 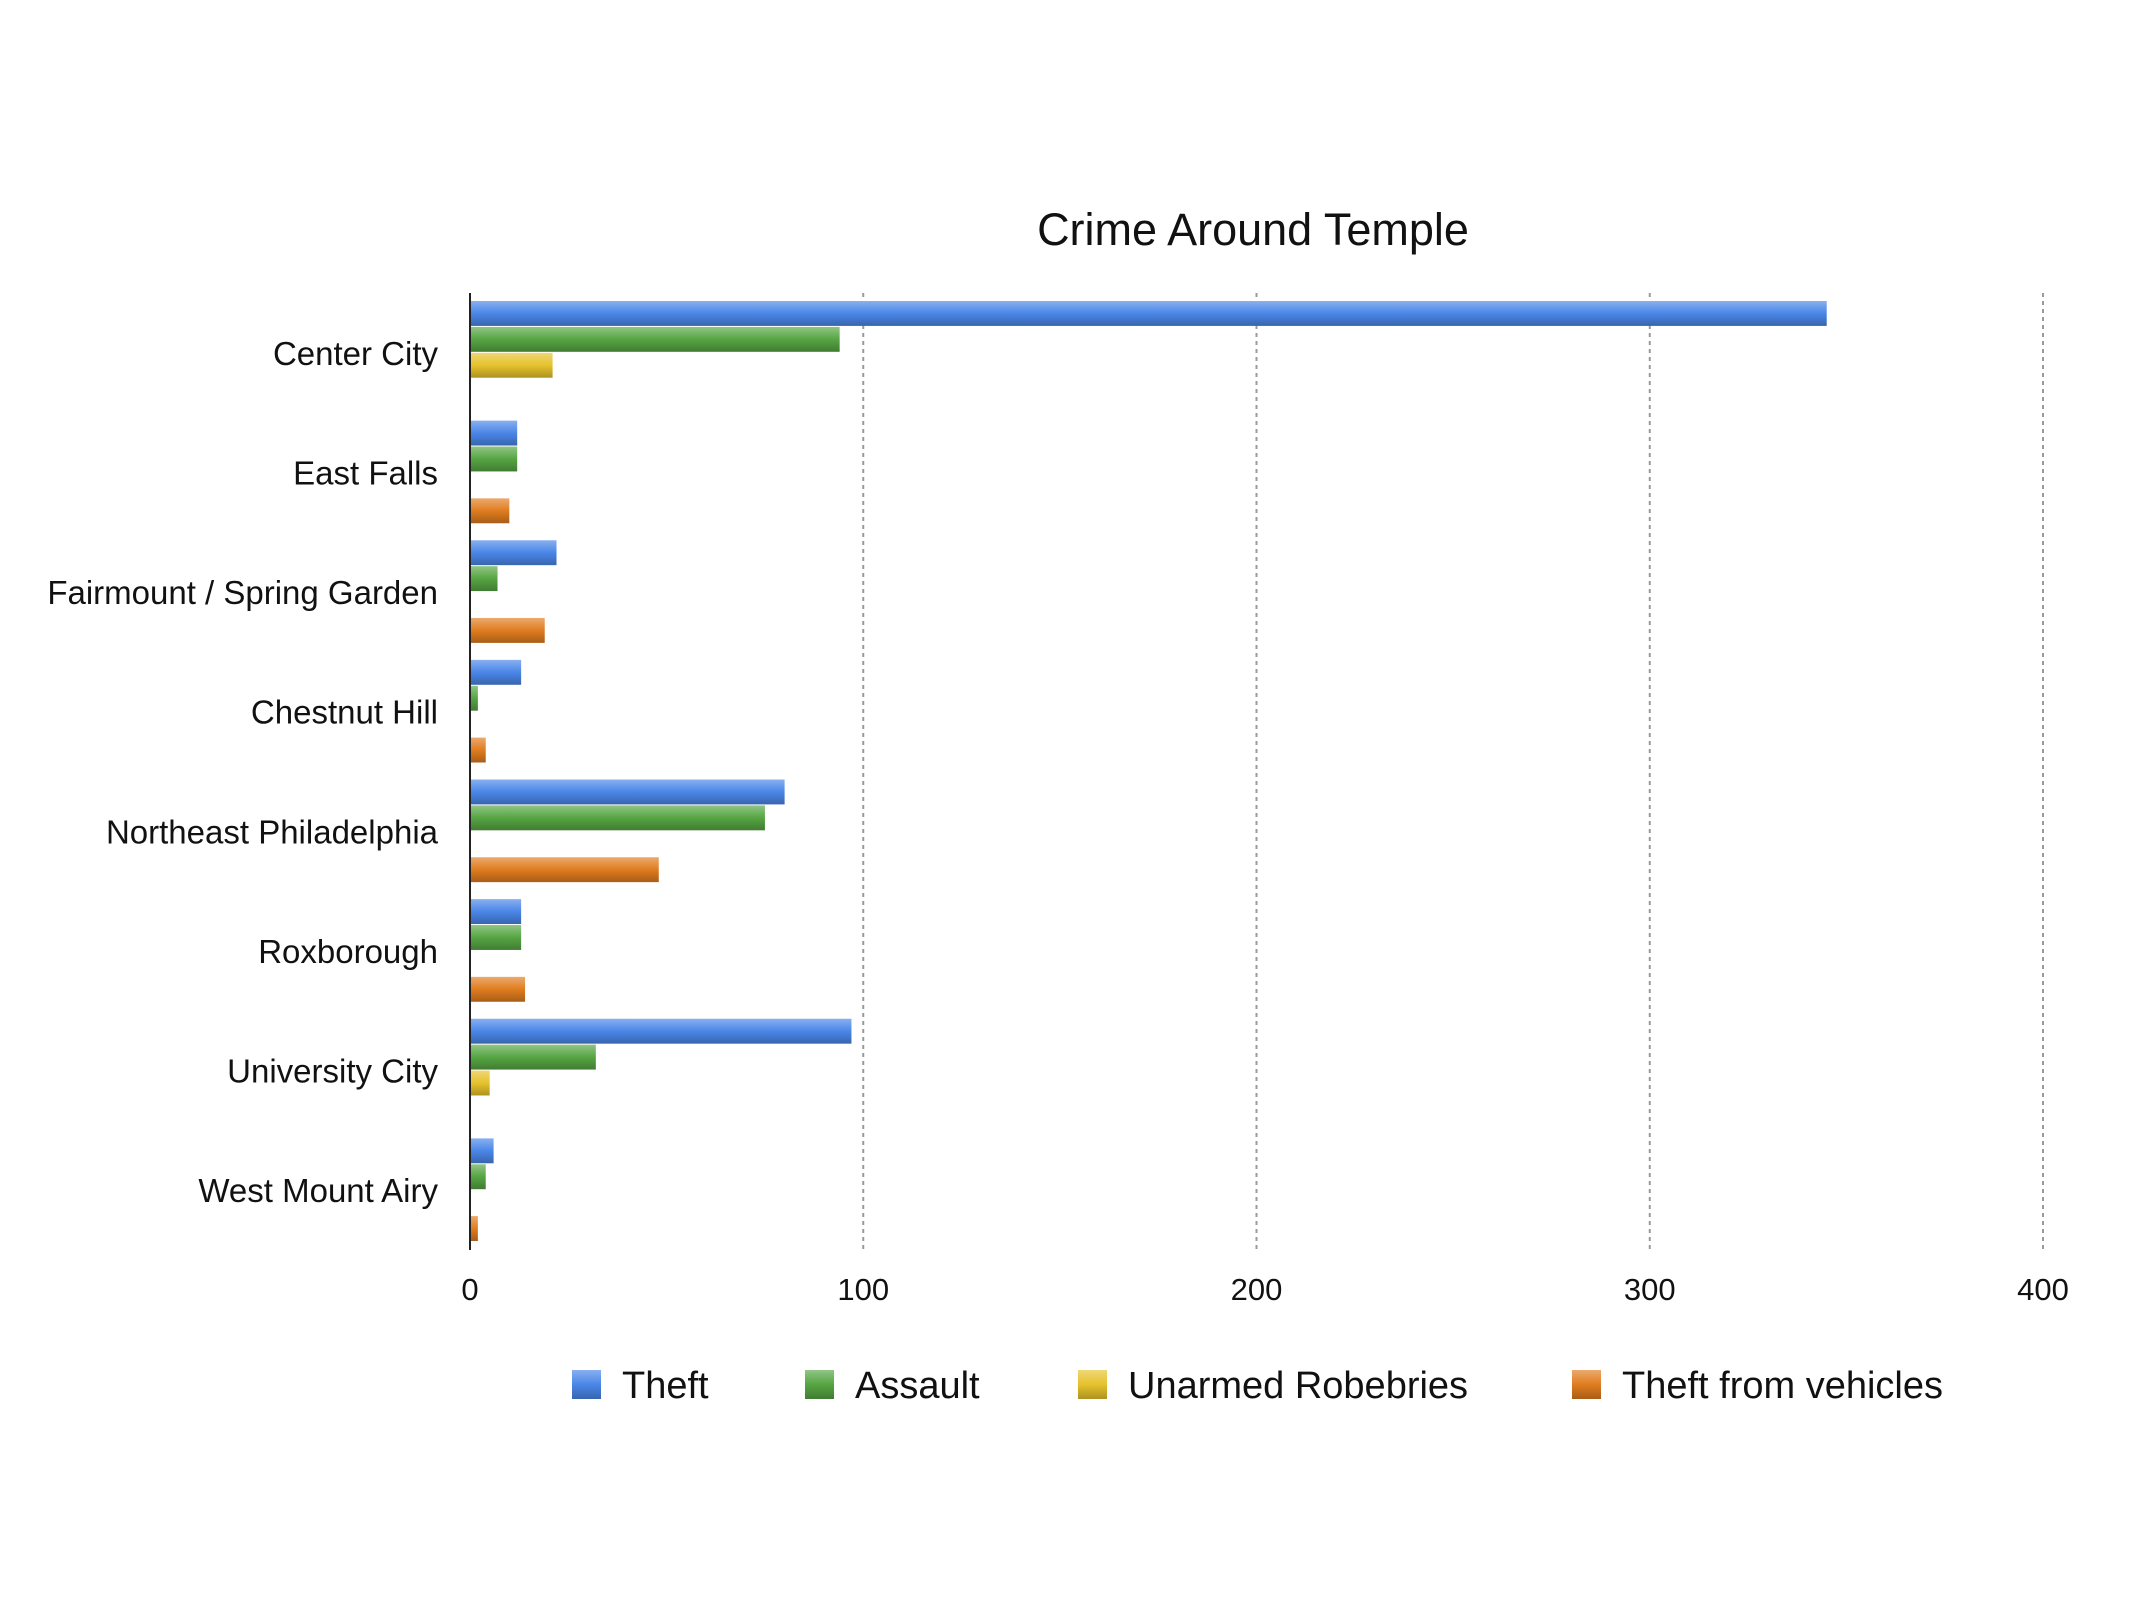 I want to click on legend-swatch-assault, so click(x=819, y=1384).